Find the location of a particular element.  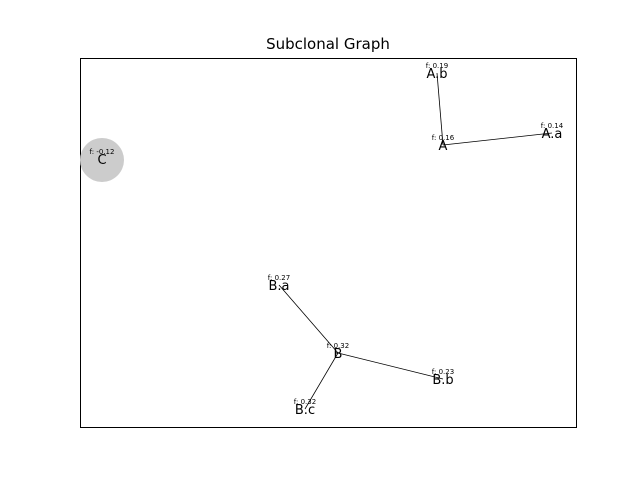

node-c: f: -0.12C is located at coordinates (102, 160).